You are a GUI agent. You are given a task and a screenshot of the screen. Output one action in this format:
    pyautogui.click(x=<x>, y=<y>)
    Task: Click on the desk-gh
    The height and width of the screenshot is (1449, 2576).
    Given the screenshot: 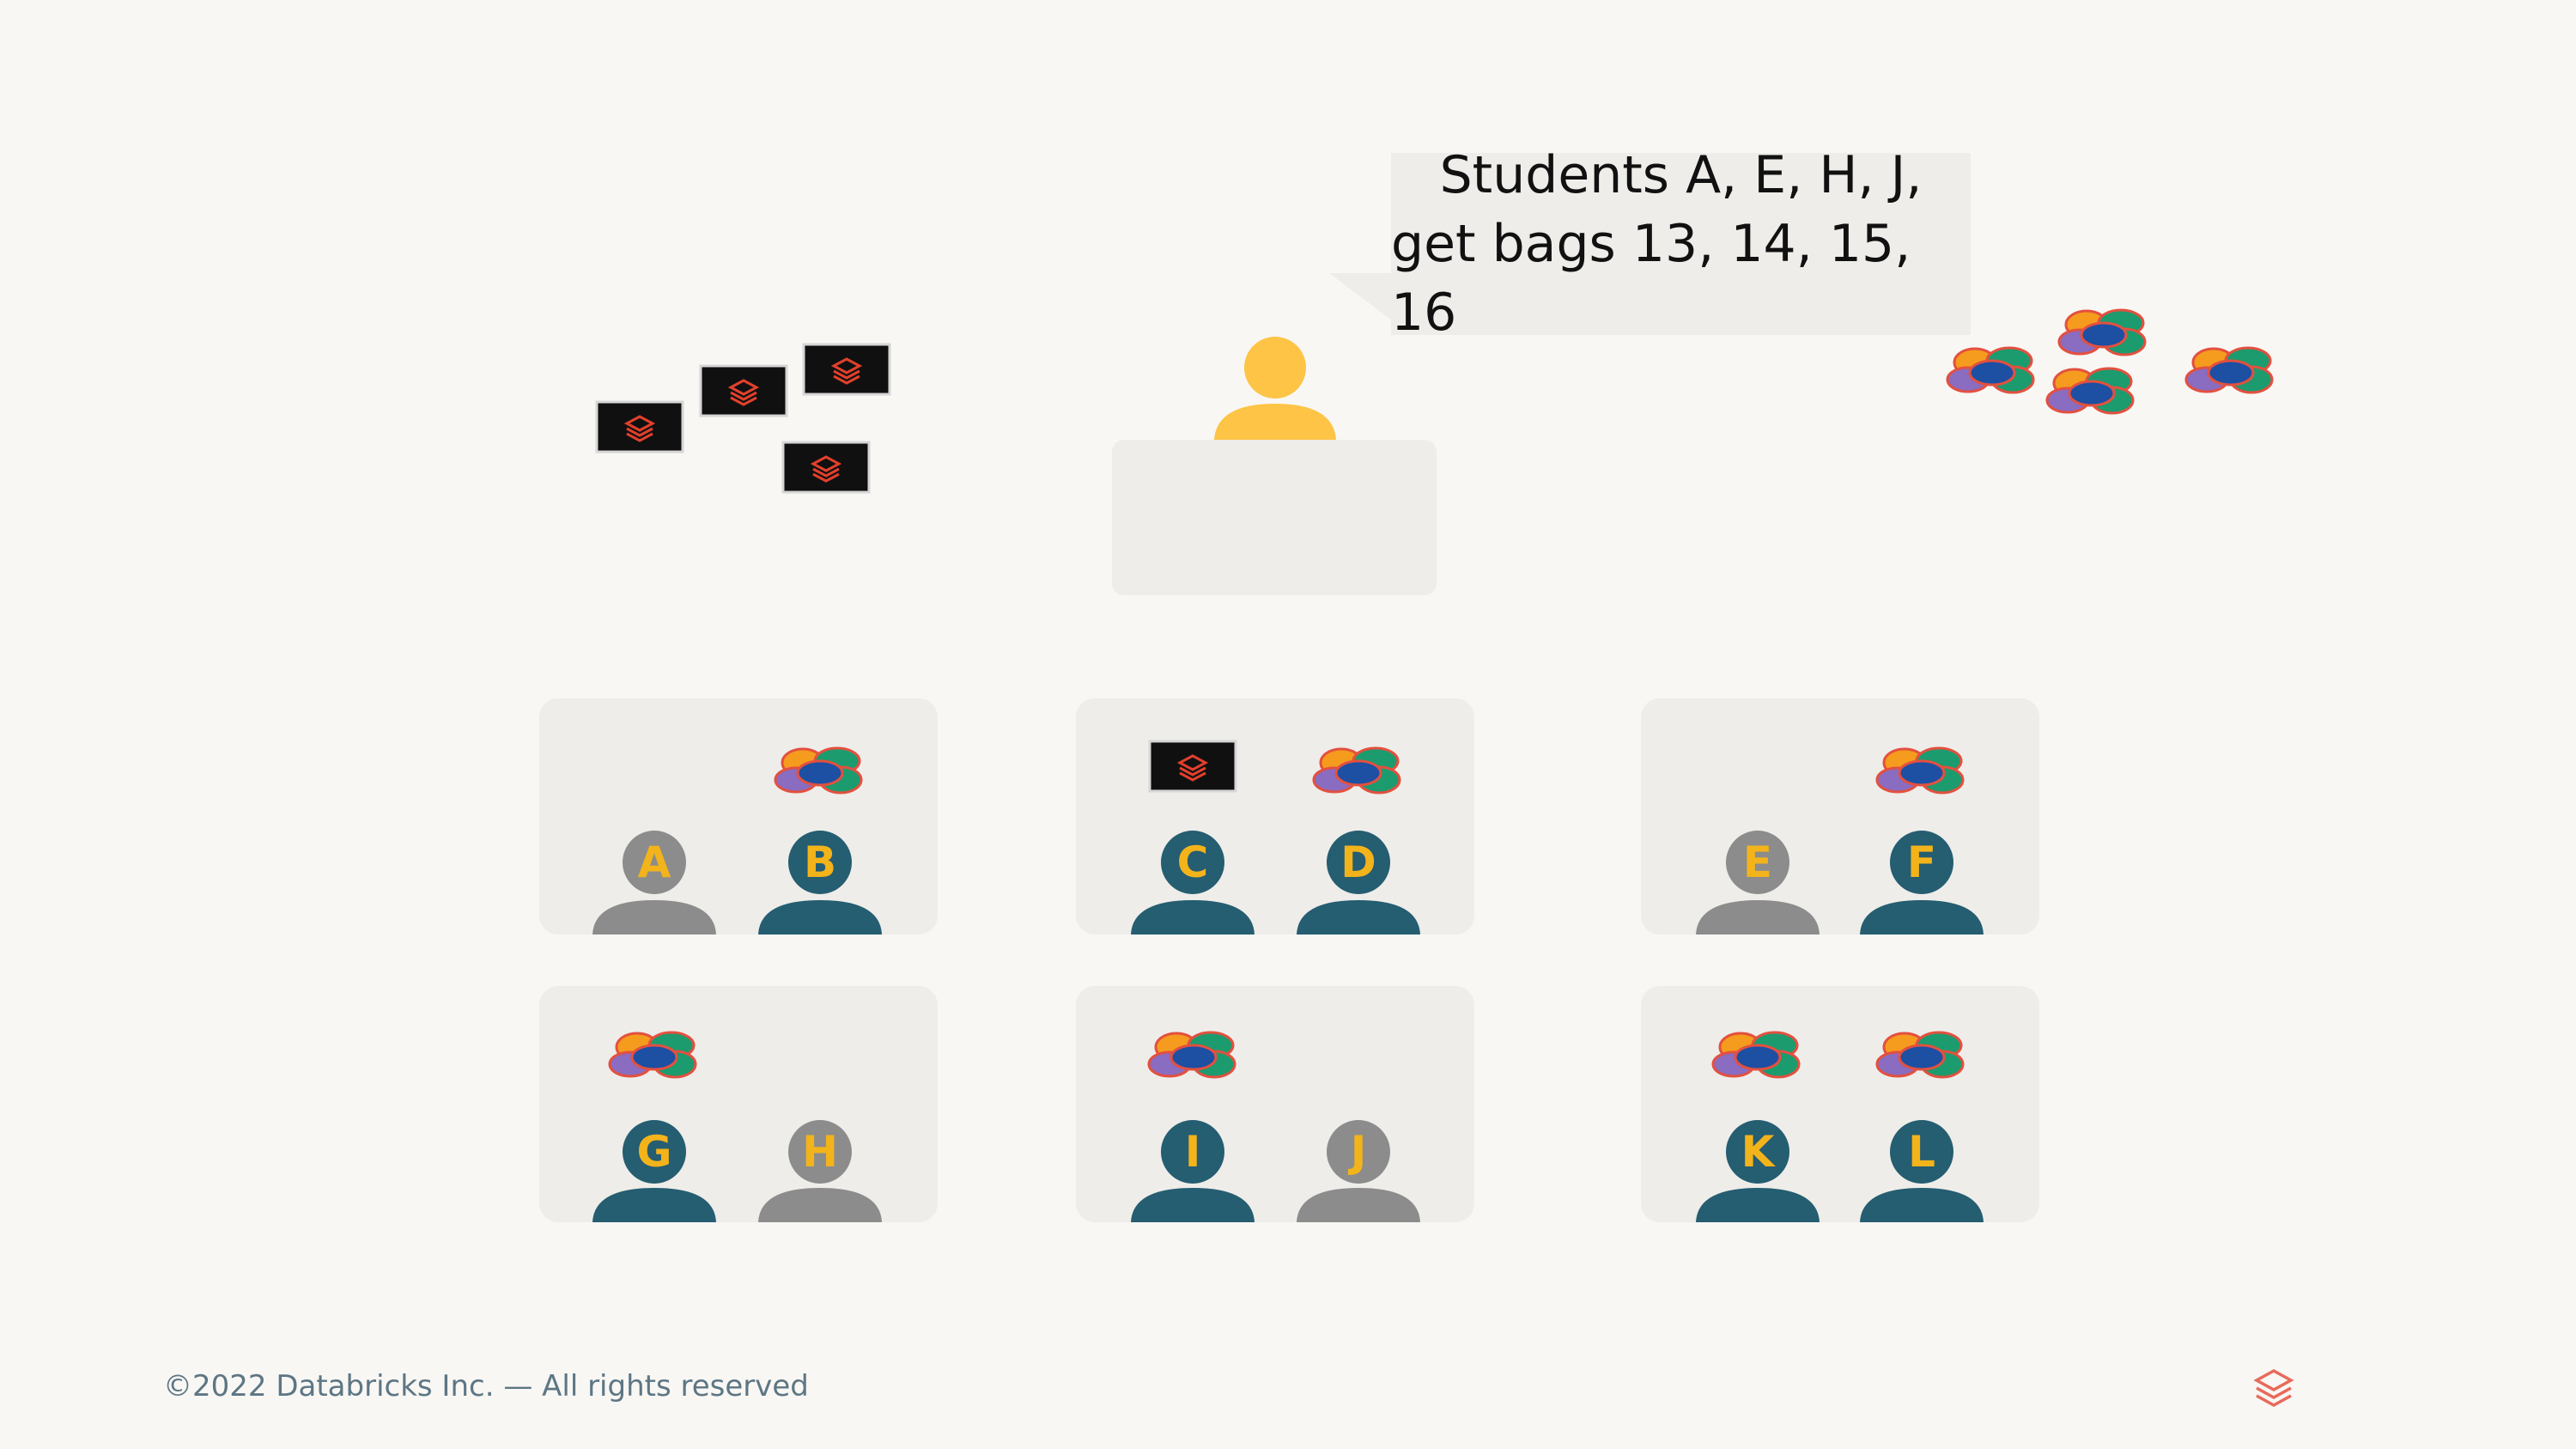 What is the action you would take?
    pyautogui.click(x=738, y=1104)
    